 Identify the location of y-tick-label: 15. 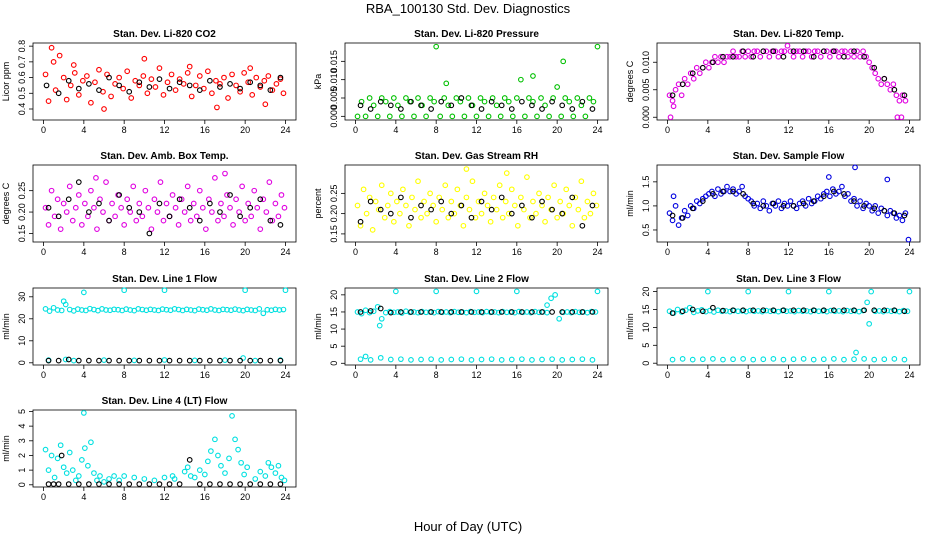
(646, 309).